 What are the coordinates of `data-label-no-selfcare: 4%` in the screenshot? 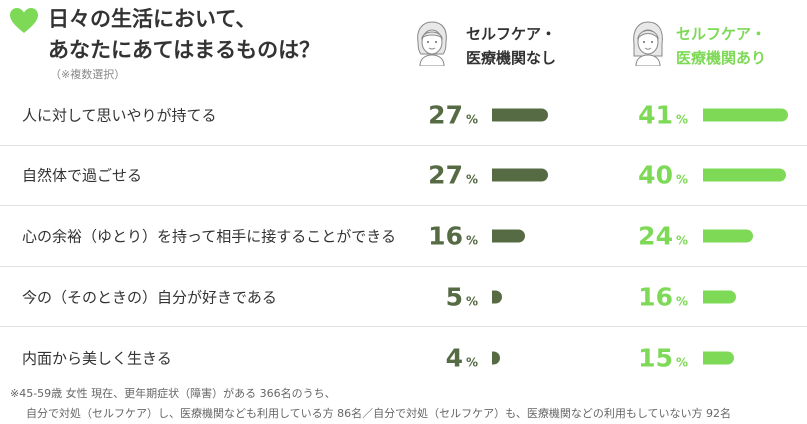 It's located at (439, 357).